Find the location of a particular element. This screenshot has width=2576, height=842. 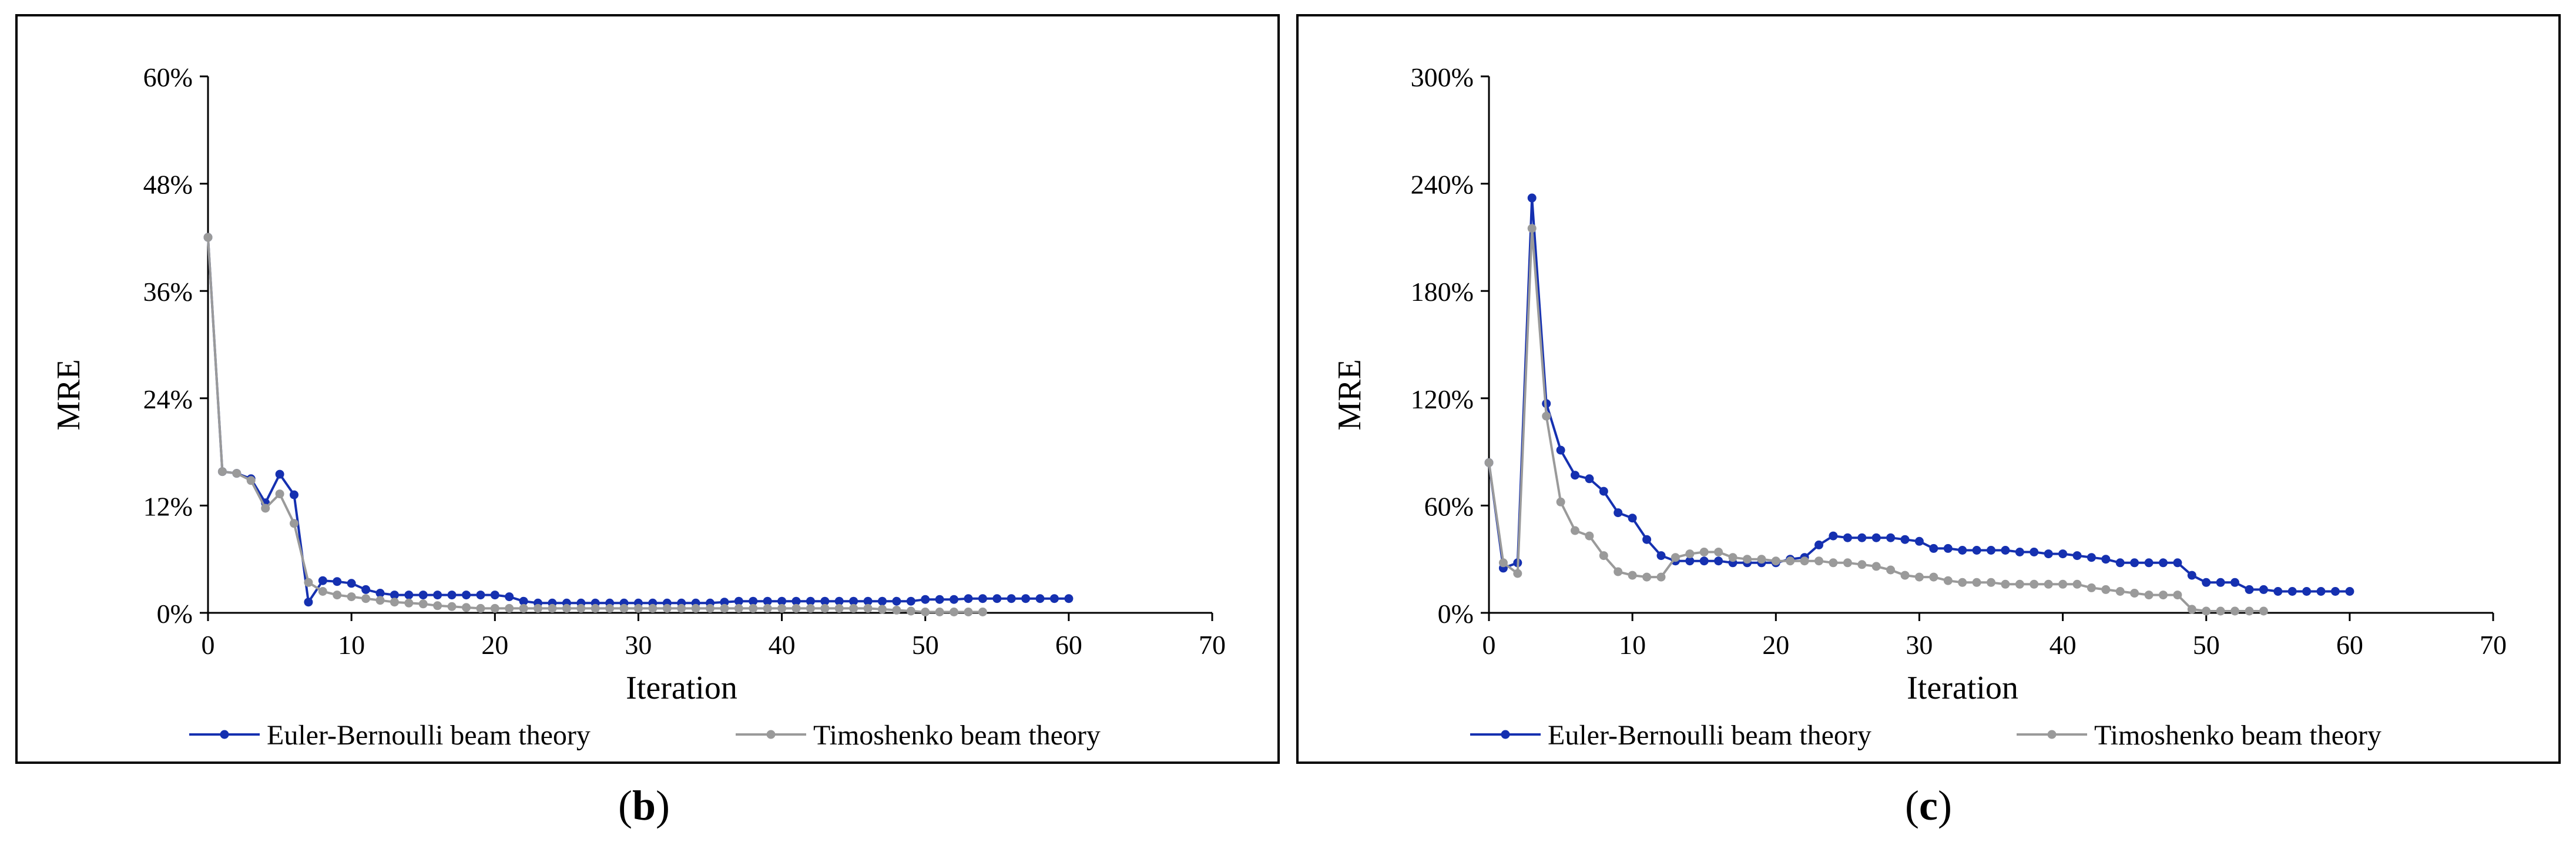

panel-label-c: (c) is located at coordinates (1929, 805).